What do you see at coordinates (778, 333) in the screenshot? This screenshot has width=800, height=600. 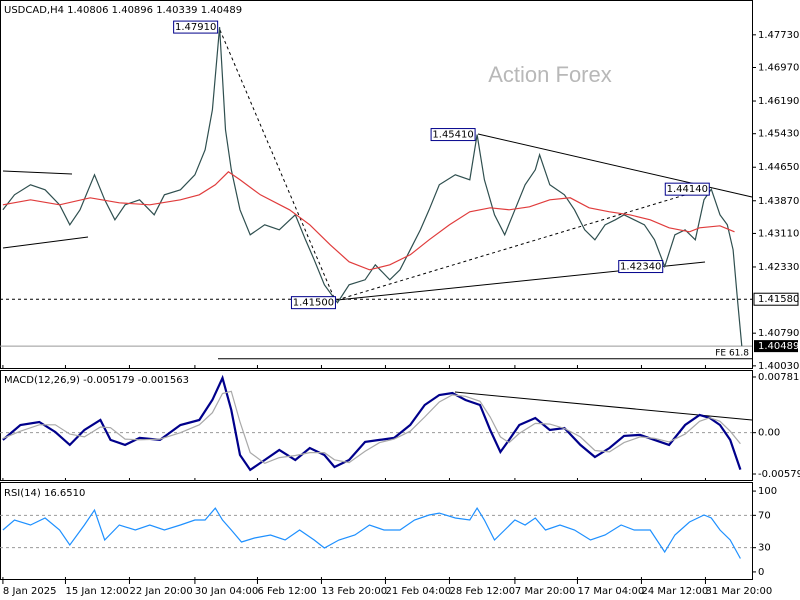 I see `y-tick-label: 1.40790` at bounding box center [778, 333].